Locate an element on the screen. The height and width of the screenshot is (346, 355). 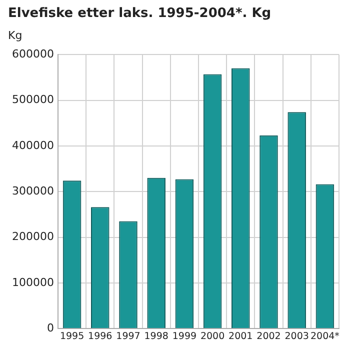
y-tick-label: 0 is located at coordinates (50, 327).